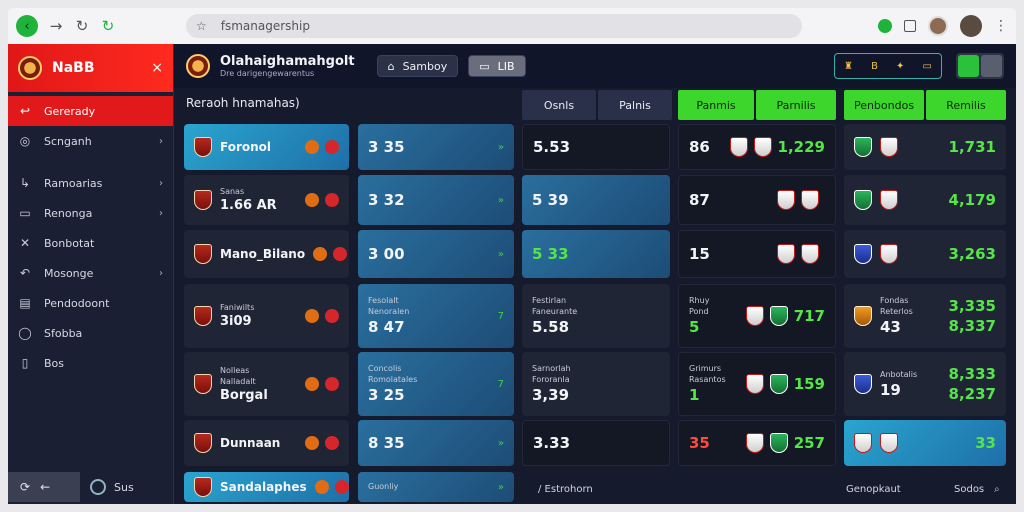 This screenshot has width=1024, height=512. I want to click on sidebar-item-6: ▤ Pendodoont, so click(90, 303).